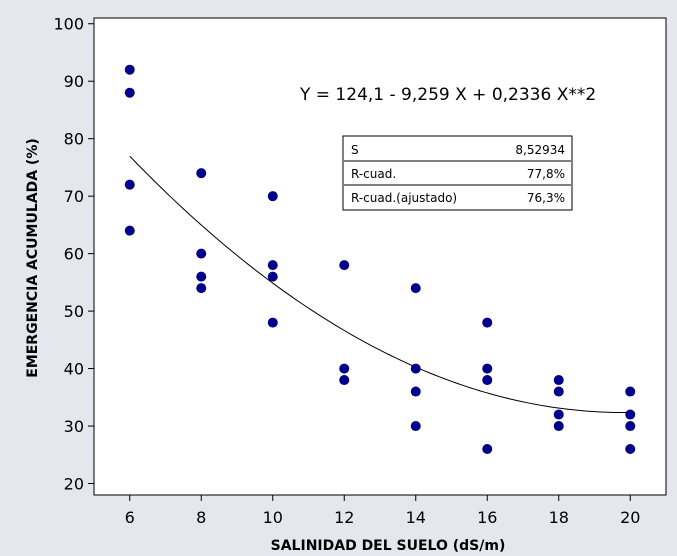 The image size is (677, 556). Describe the element at coordinates (74, 196) in the screenshot. I see `y-tick-label: 70` at that location.